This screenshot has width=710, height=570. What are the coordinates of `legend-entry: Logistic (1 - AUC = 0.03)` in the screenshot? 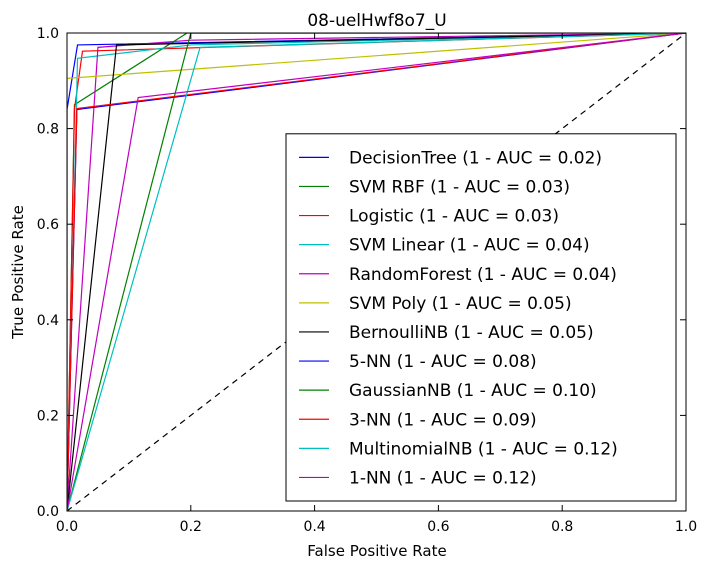 It's located at (454, 217).